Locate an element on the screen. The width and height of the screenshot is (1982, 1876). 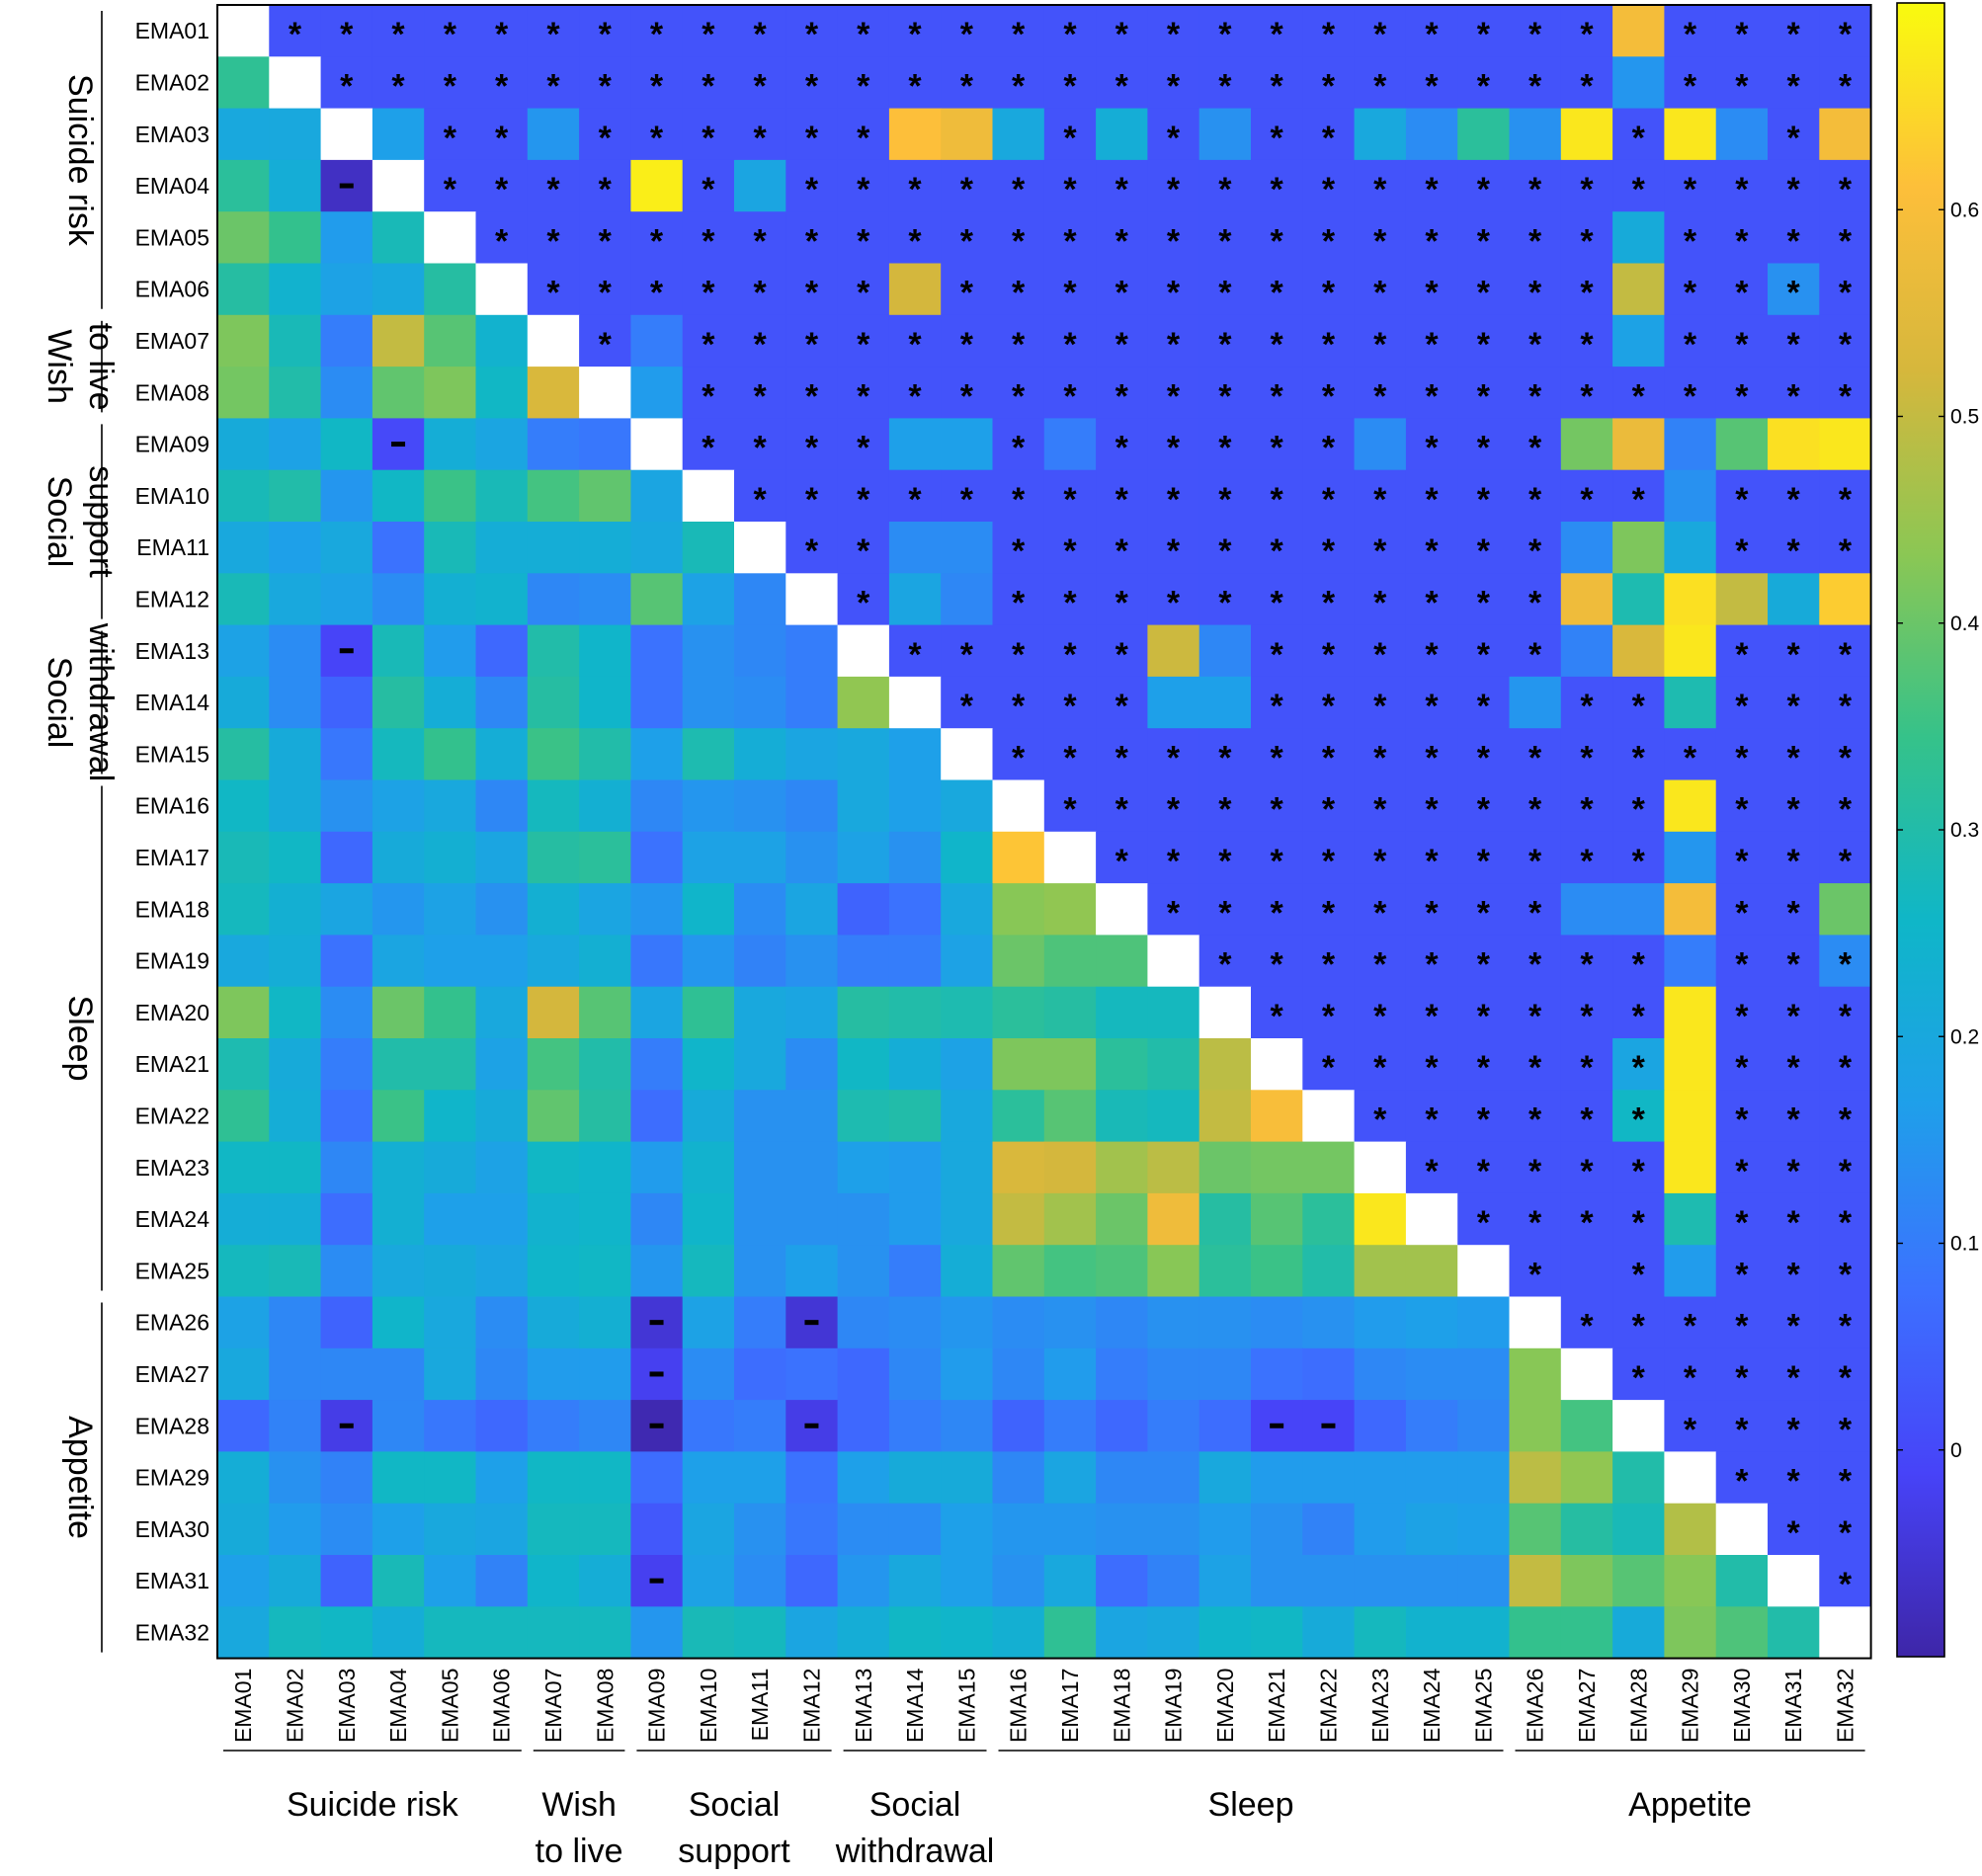
row-tick-label: EMA25 is located at coordinates (172, 1270).